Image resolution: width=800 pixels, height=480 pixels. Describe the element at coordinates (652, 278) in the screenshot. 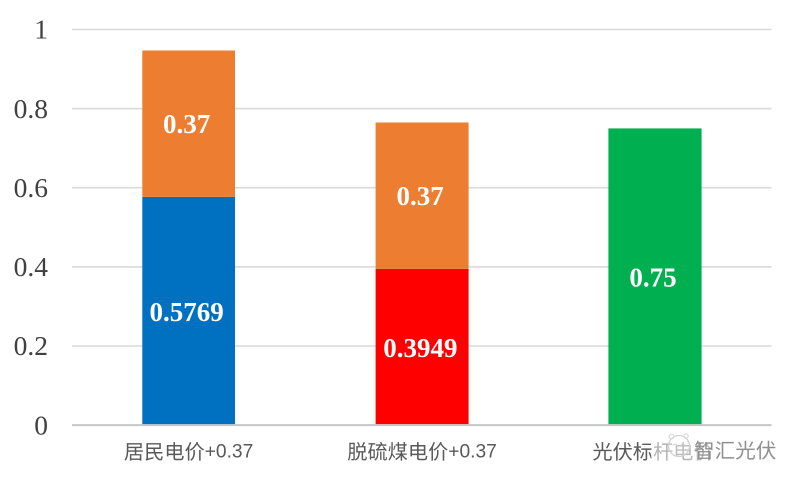

I see `svg-text: 0.75` at that location.